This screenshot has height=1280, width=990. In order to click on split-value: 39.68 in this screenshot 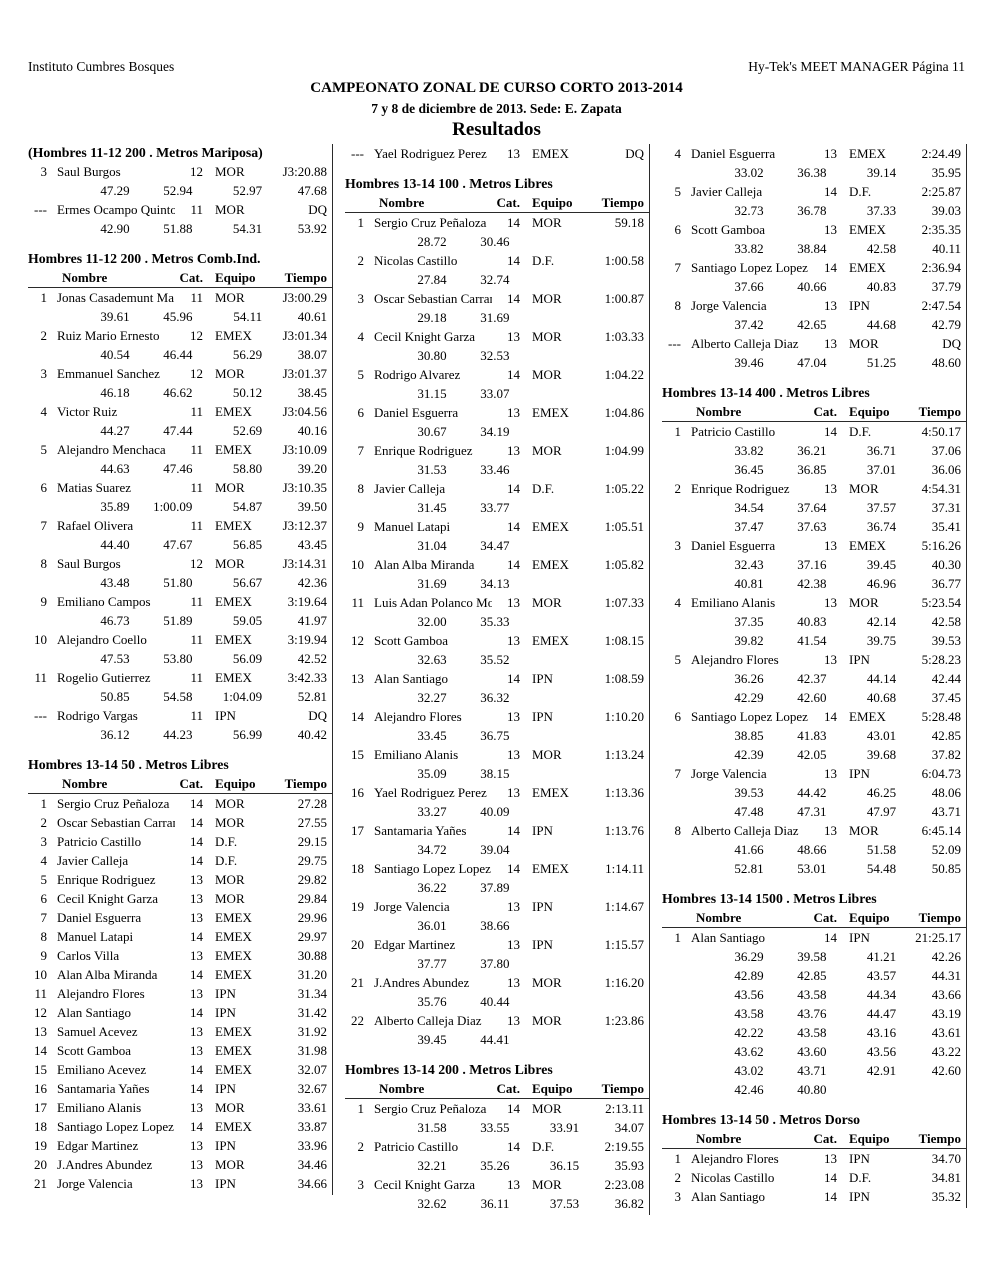, I will do `click(881, 754)`.